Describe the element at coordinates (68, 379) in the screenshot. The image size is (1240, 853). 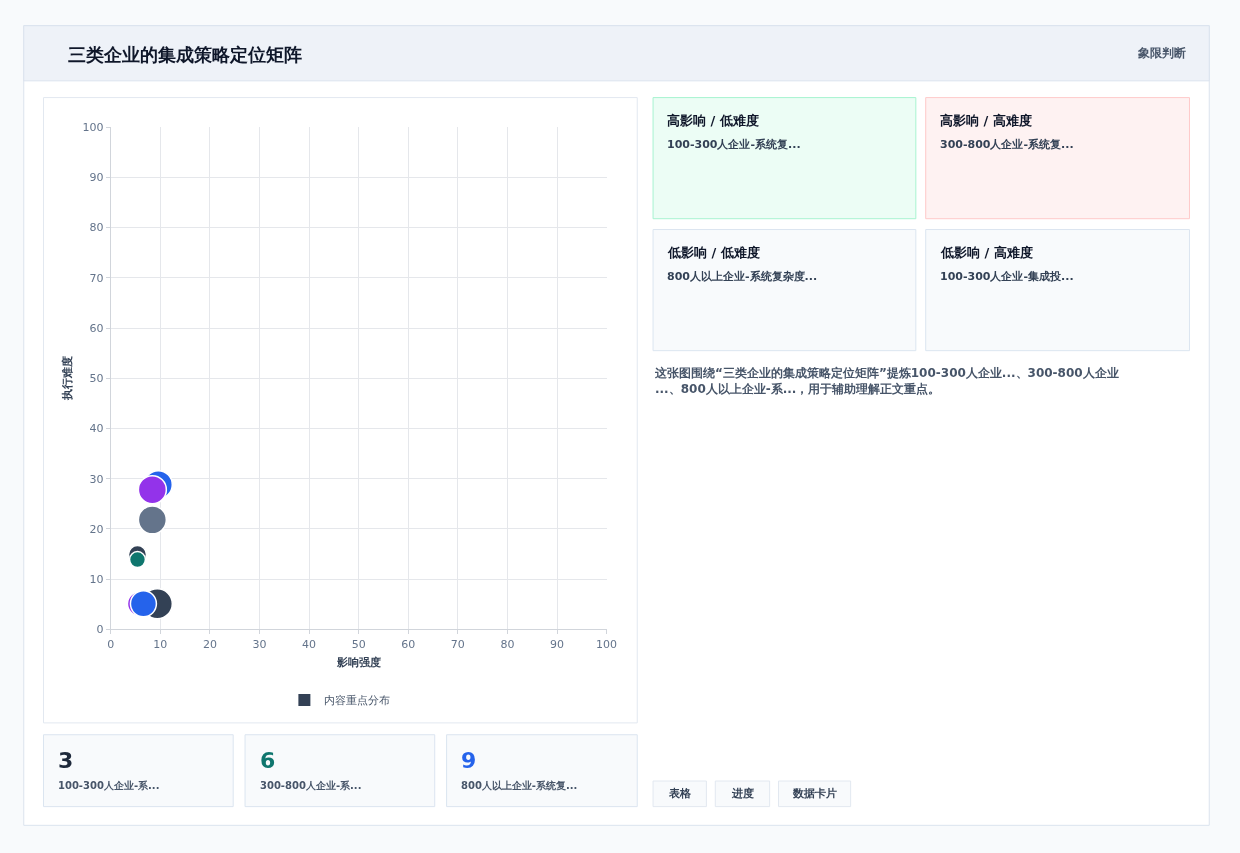
I see `y-axis-title: 执行难度` at that location.